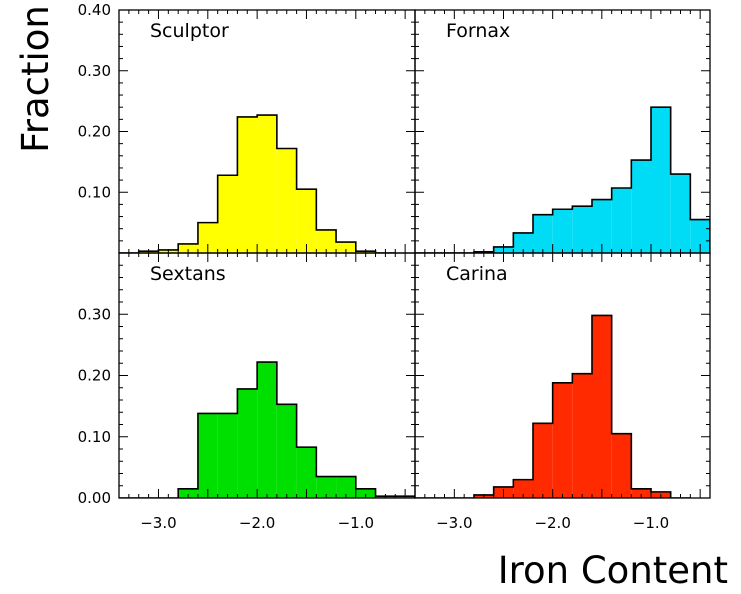 The height and width of the screenshot is (594, 741). Describe the element at coordinates (35, 79) in the screenshot. I see `y-axis-title: Fraction` at that location.